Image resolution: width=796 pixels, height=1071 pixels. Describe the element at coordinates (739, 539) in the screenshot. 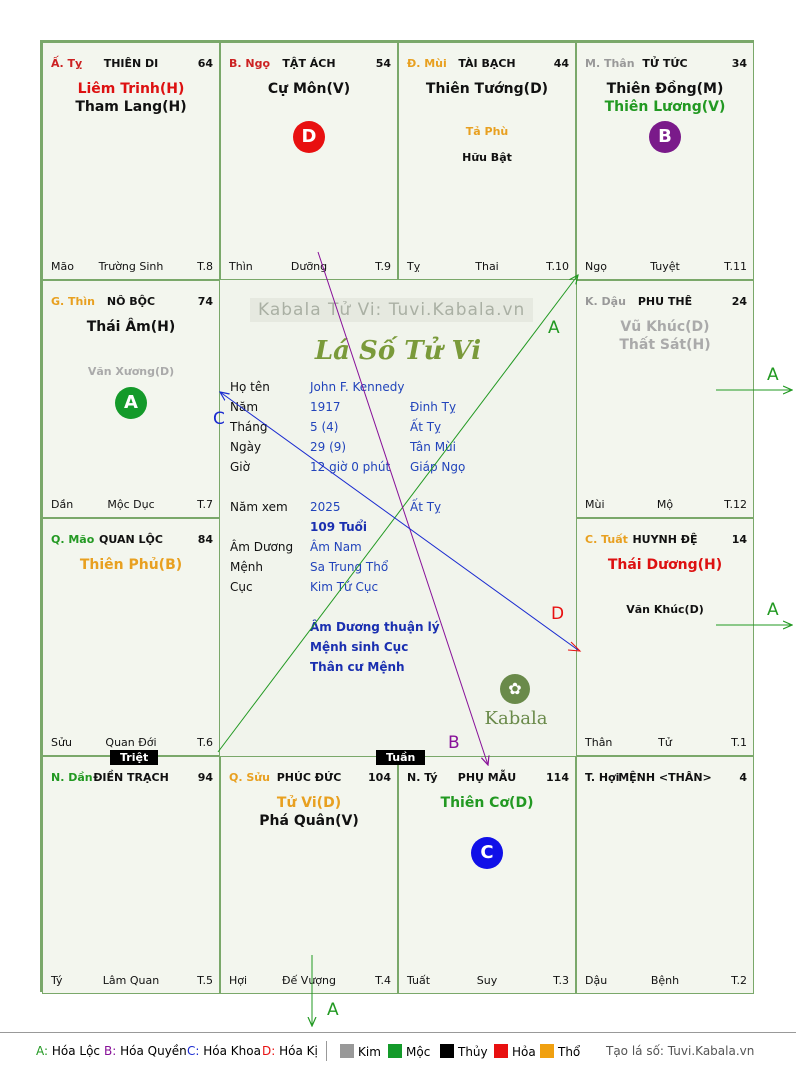

I see `palace-number: 14` at that location.